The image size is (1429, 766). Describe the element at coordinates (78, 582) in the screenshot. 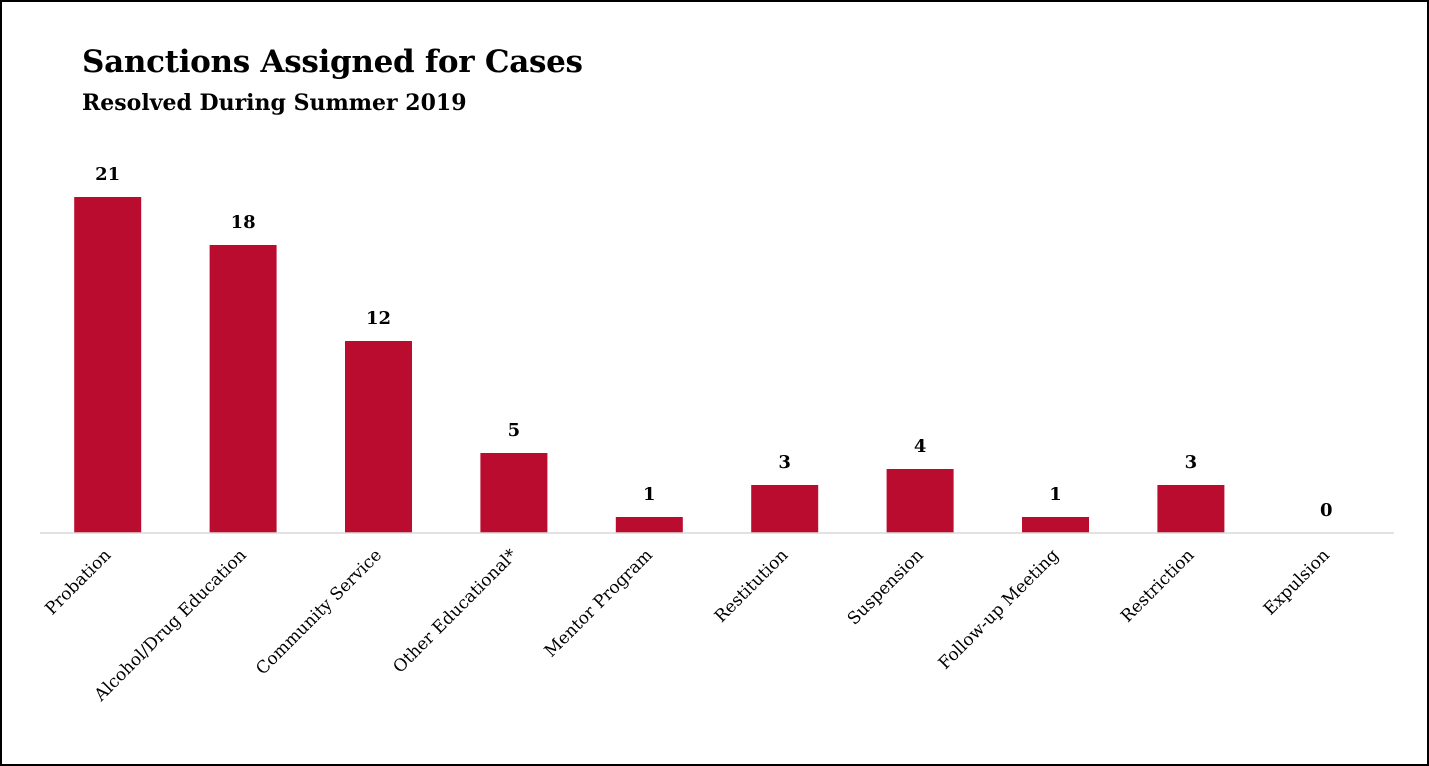

I see `category-label-0: Probation` at that location.